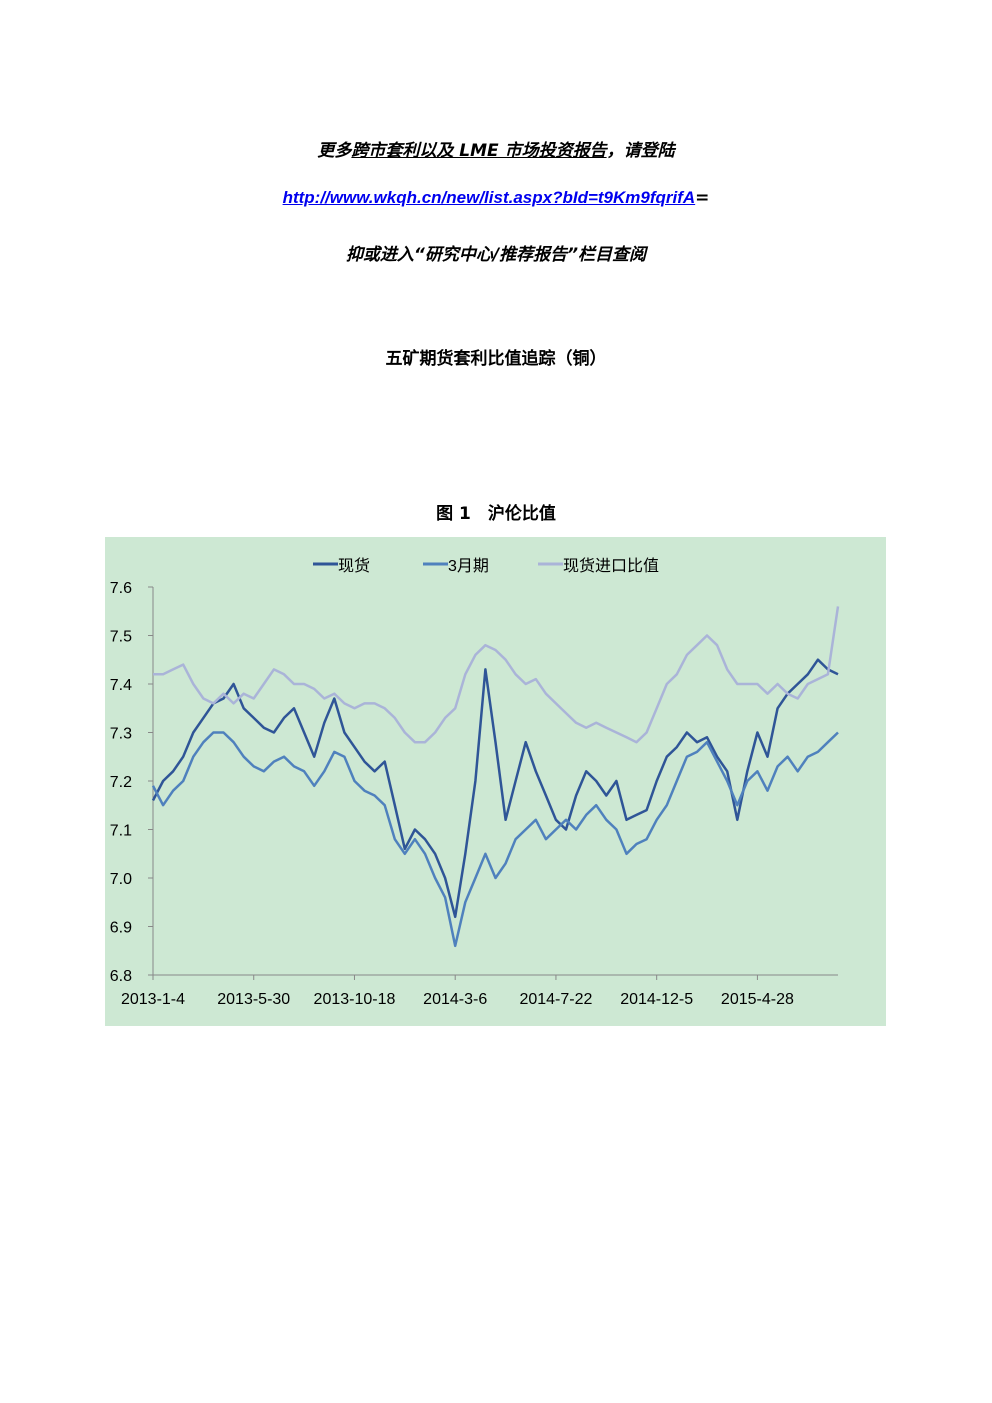 This screenshot has height=1403, width=992. I want to click on line3: 抑或进入“研究中心/推荐报告”栏目查阅, so click(496, 255).